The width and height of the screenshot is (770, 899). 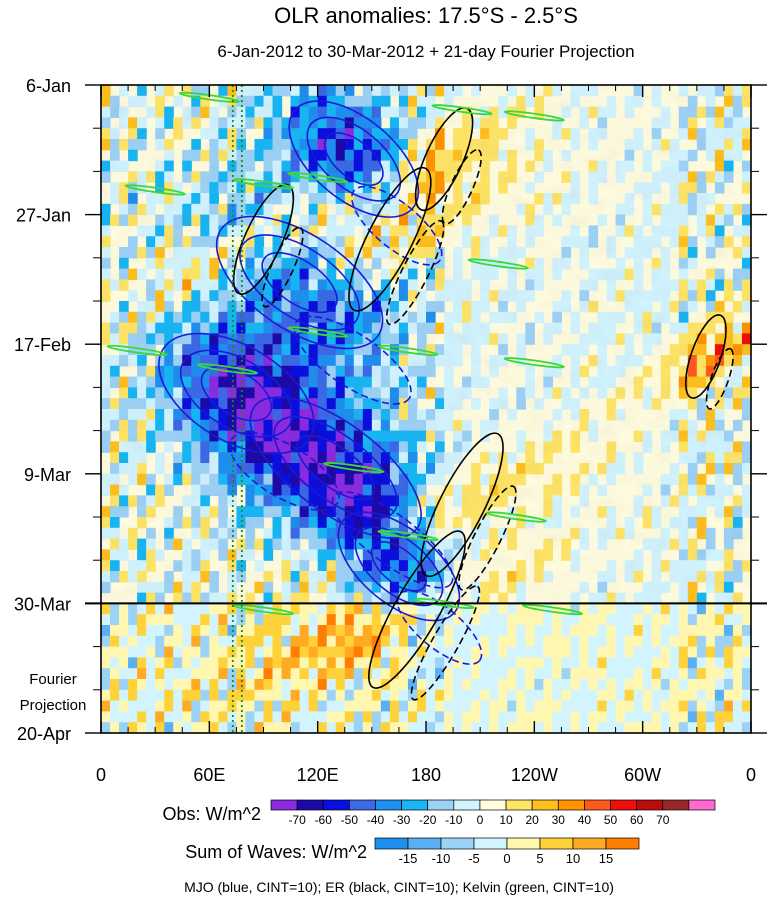 What do you see at coordinates (402, 820) in the screenshot?
I see `colorbar-label: -30` at bounding box center [402, 820].